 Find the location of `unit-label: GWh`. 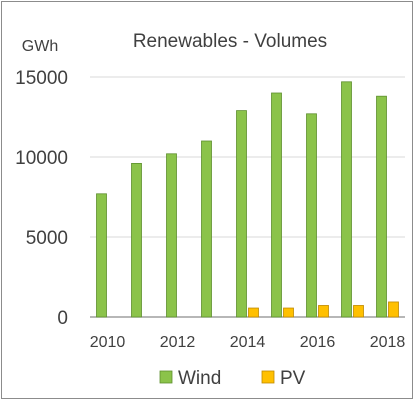

unit-label: GWh is located at coordinates (40, 46).